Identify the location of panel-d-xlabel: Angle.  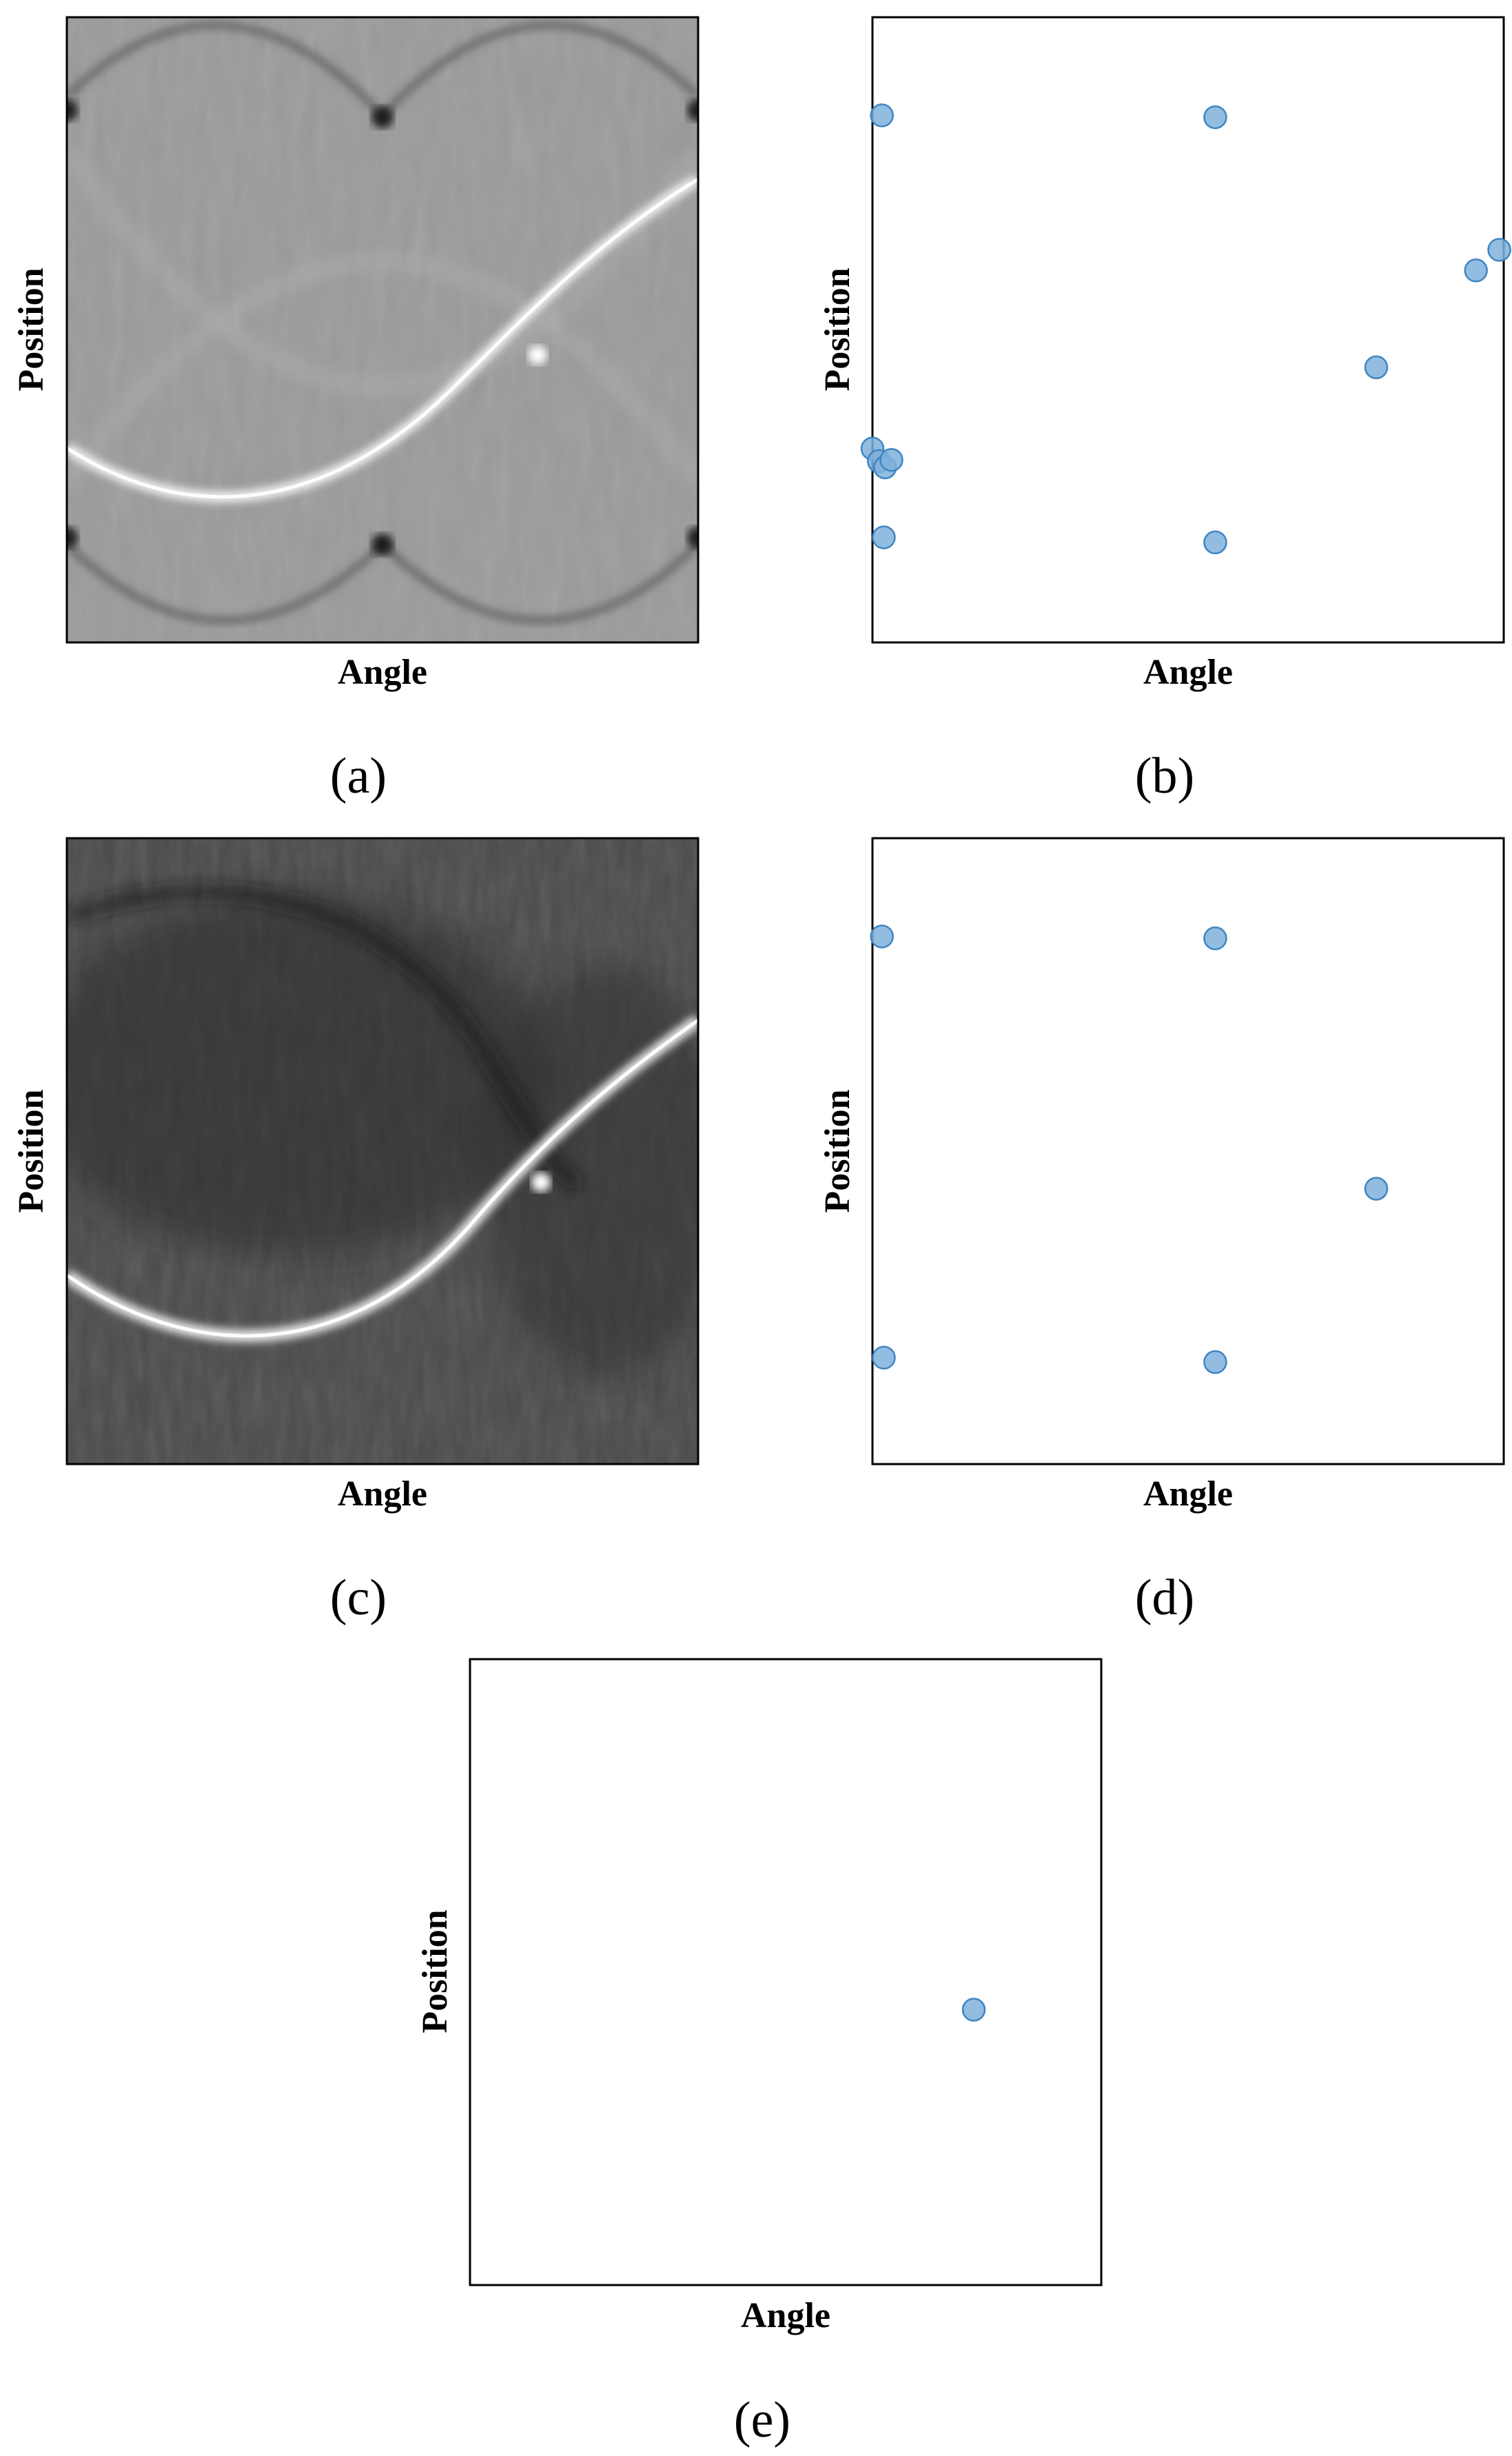
(1188, 1494).